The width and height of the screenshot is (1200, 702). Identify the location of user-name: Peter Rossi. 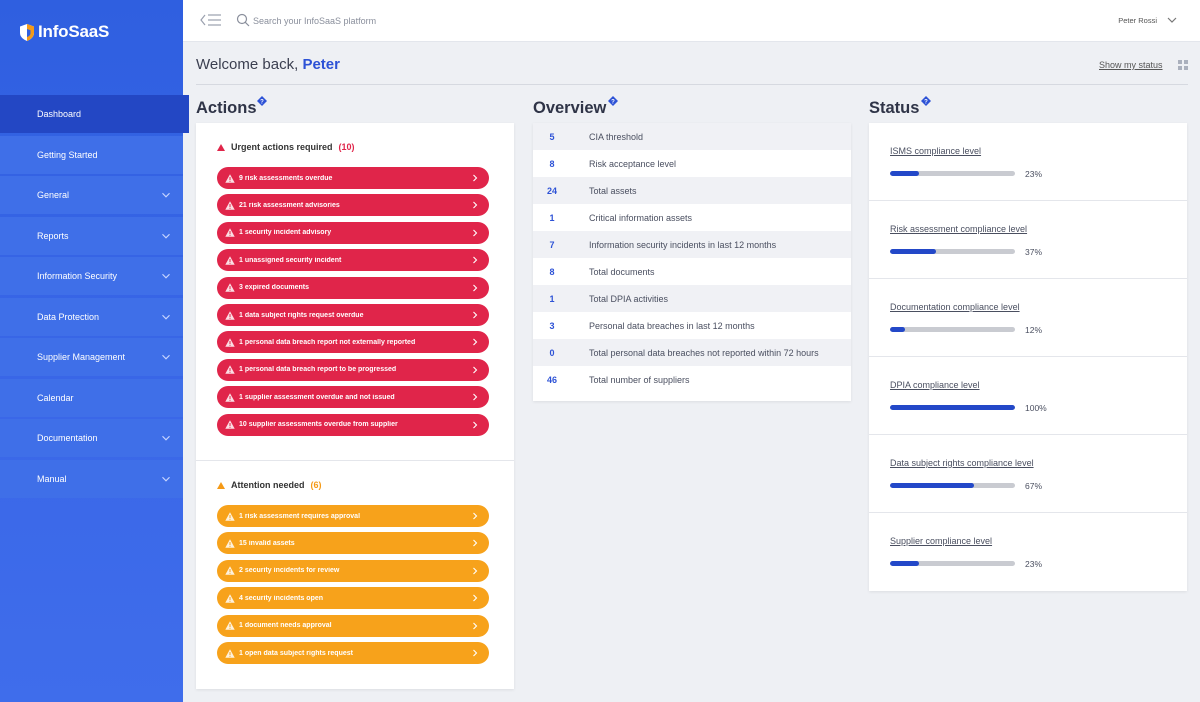
(1137, 20).